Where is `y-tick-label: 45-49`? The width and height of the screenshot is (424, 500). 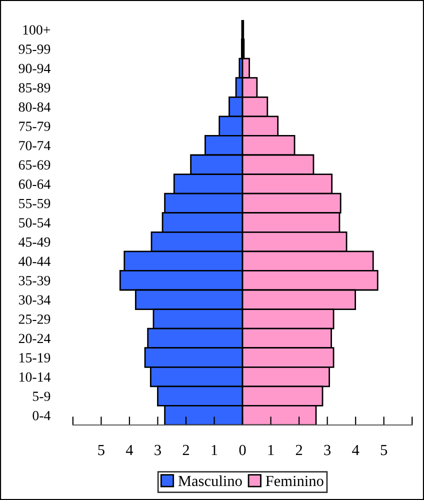 y-tick-label: 45-49 is located at coordinates (34, 242).